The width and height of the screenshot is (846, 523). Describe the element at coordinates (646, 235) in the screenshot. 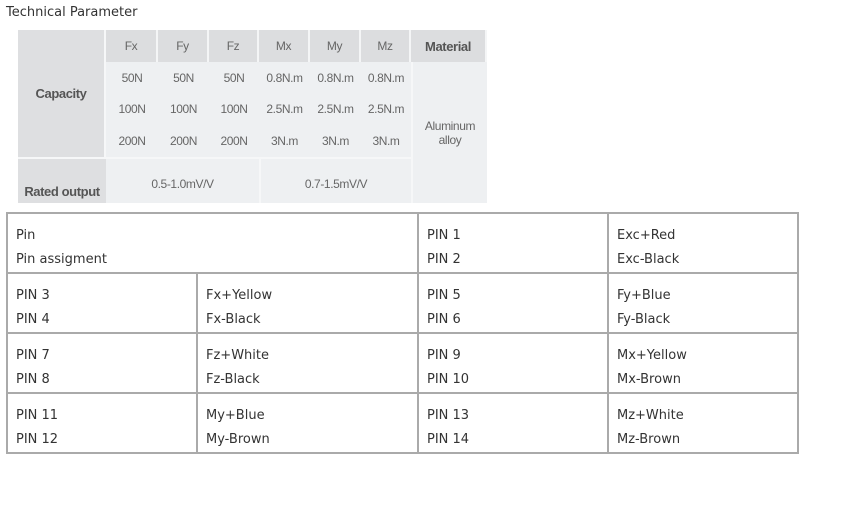

I see `wire-label: Exc+Red` at that location.